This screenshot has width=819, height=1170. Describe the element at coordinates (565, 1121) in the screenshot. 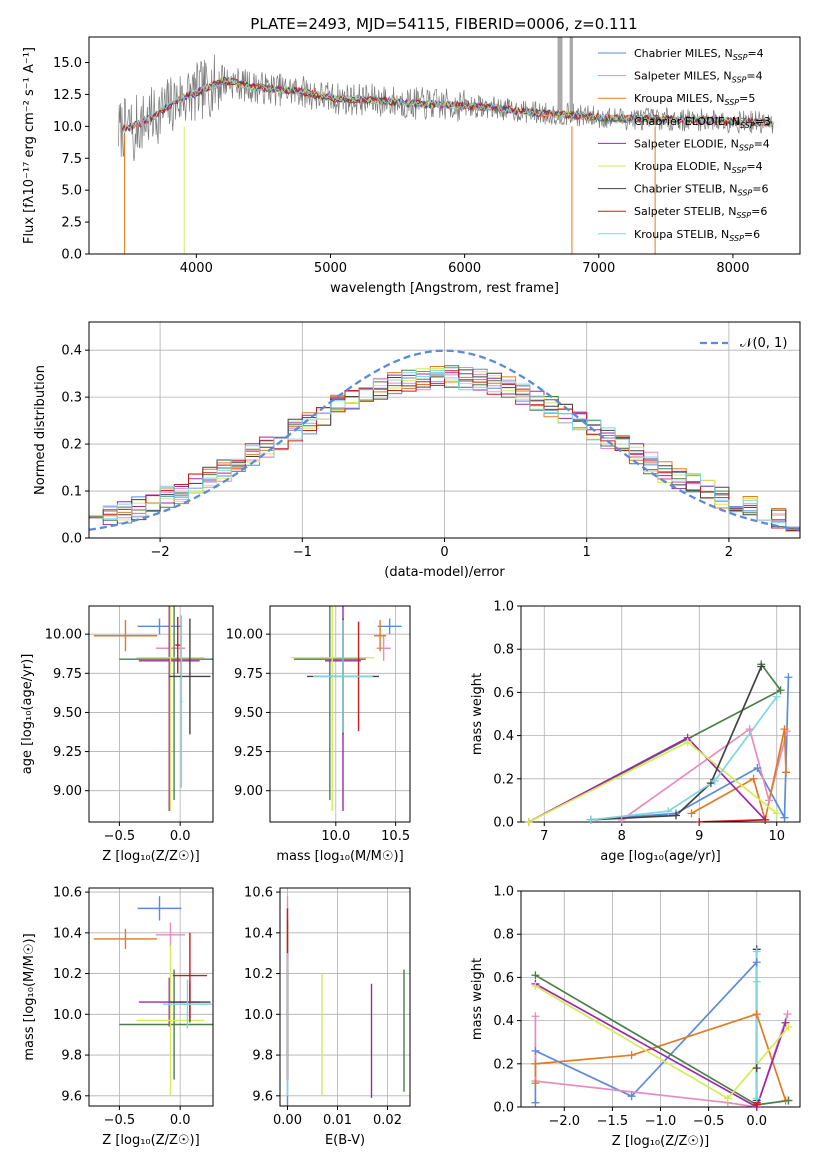

I see `x-tick-label: −2.0` at that location.